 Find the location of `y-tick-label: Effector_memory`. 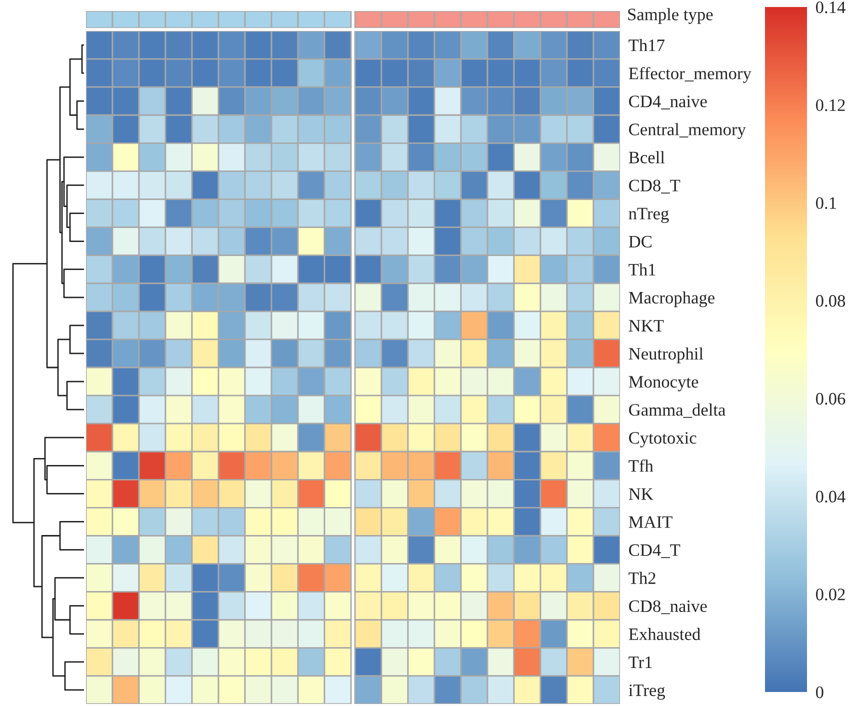

y-tick-label: Effector_memory is located at coordinates (690, 74).